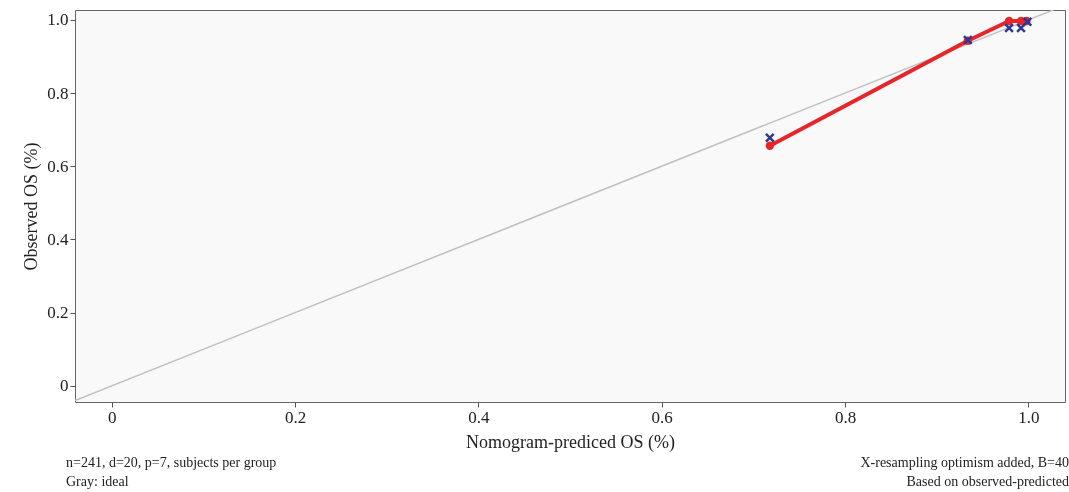  Describe the element at coordinates (964, 463) in the screenshot. I see `text: X-resampling optimism added, B=40` at that location.